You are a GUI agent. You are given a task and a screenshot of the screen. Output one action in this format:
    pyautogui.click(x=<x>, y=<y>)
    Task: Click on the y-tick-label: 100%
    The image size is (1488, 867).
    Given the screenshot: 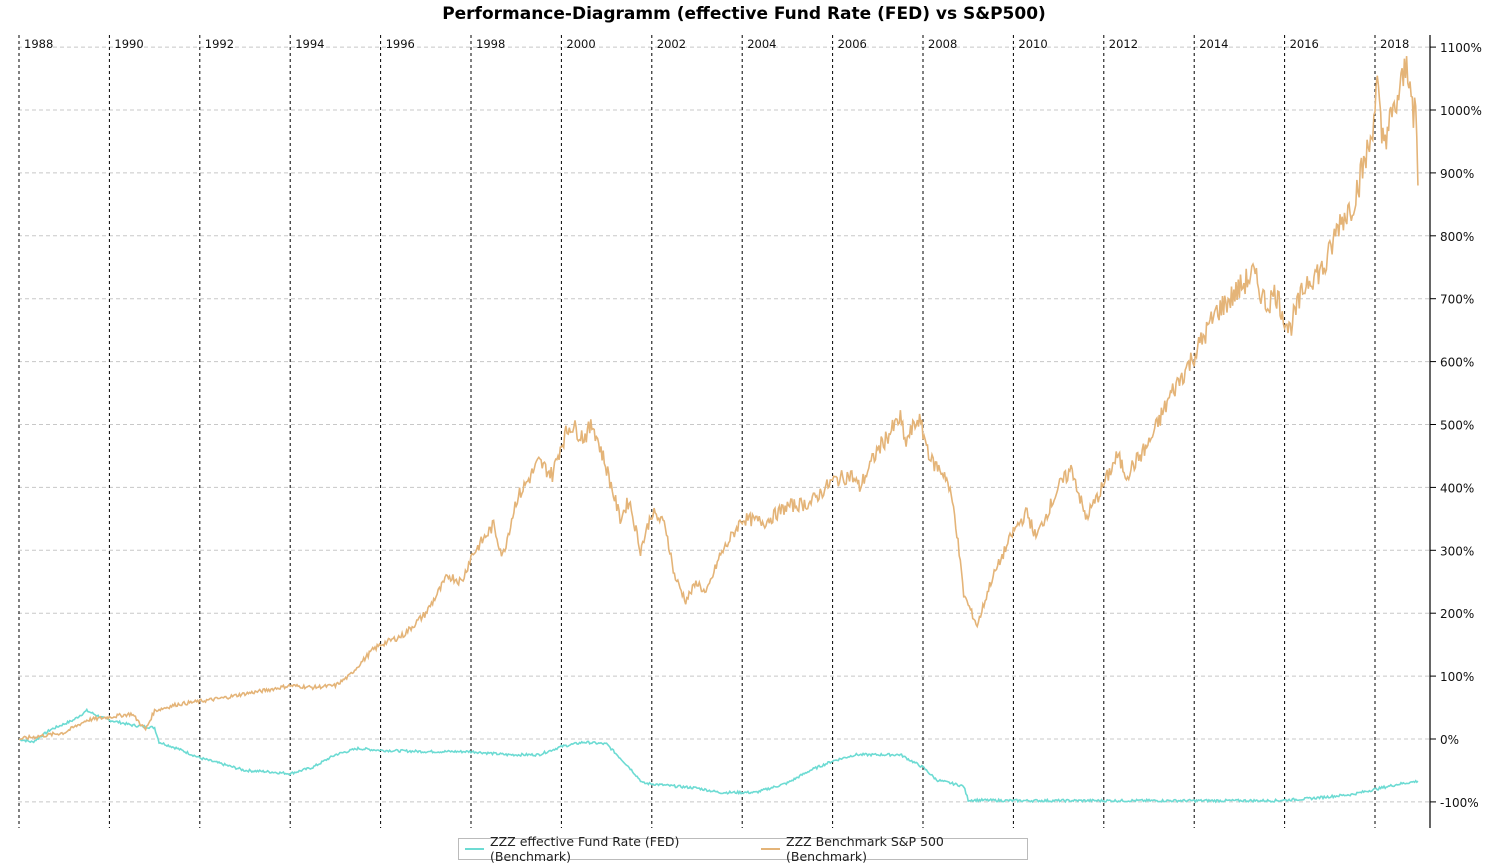 What is the action you would take?
    pyautogui.click(x=1457, y=677)
    